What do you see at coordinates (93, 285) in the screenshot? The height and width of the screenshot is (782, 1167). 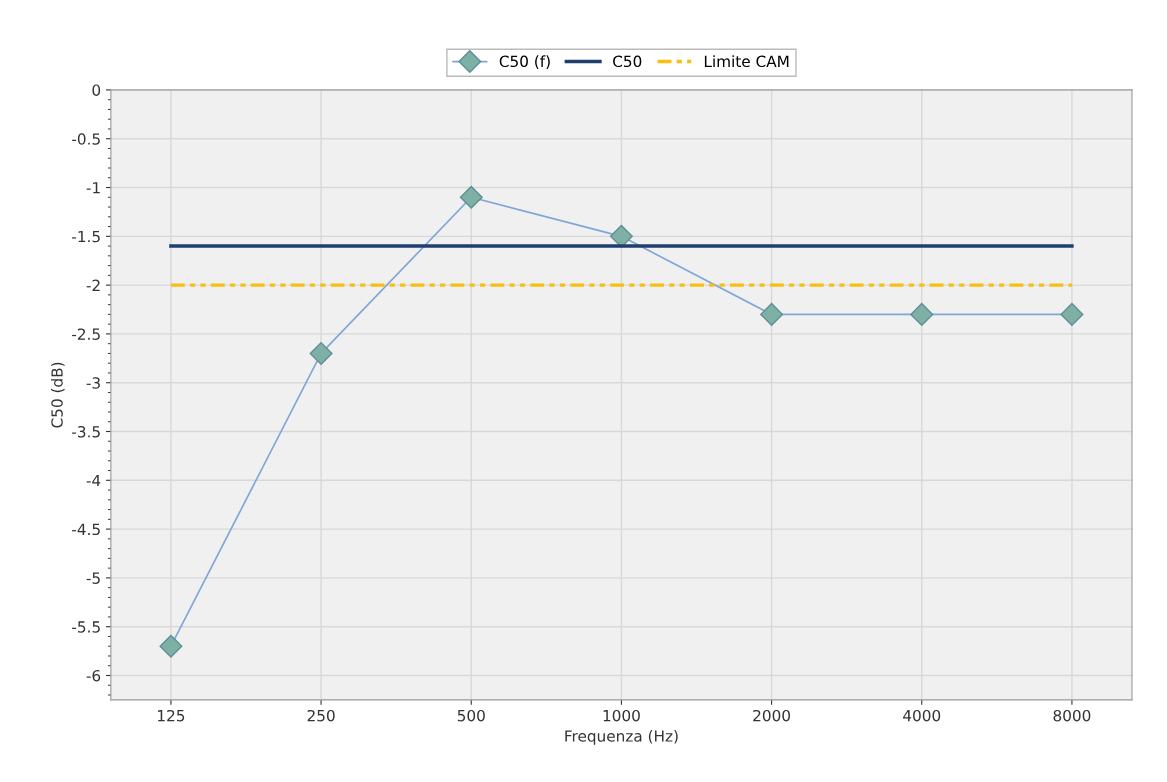 I see `y-tick-label: -2` at bounding box center [93, 285].